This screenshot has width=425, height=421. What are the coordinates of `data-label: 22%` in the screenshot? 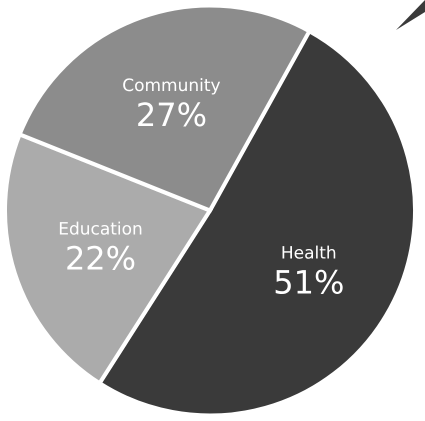 It's located at (100, 259).